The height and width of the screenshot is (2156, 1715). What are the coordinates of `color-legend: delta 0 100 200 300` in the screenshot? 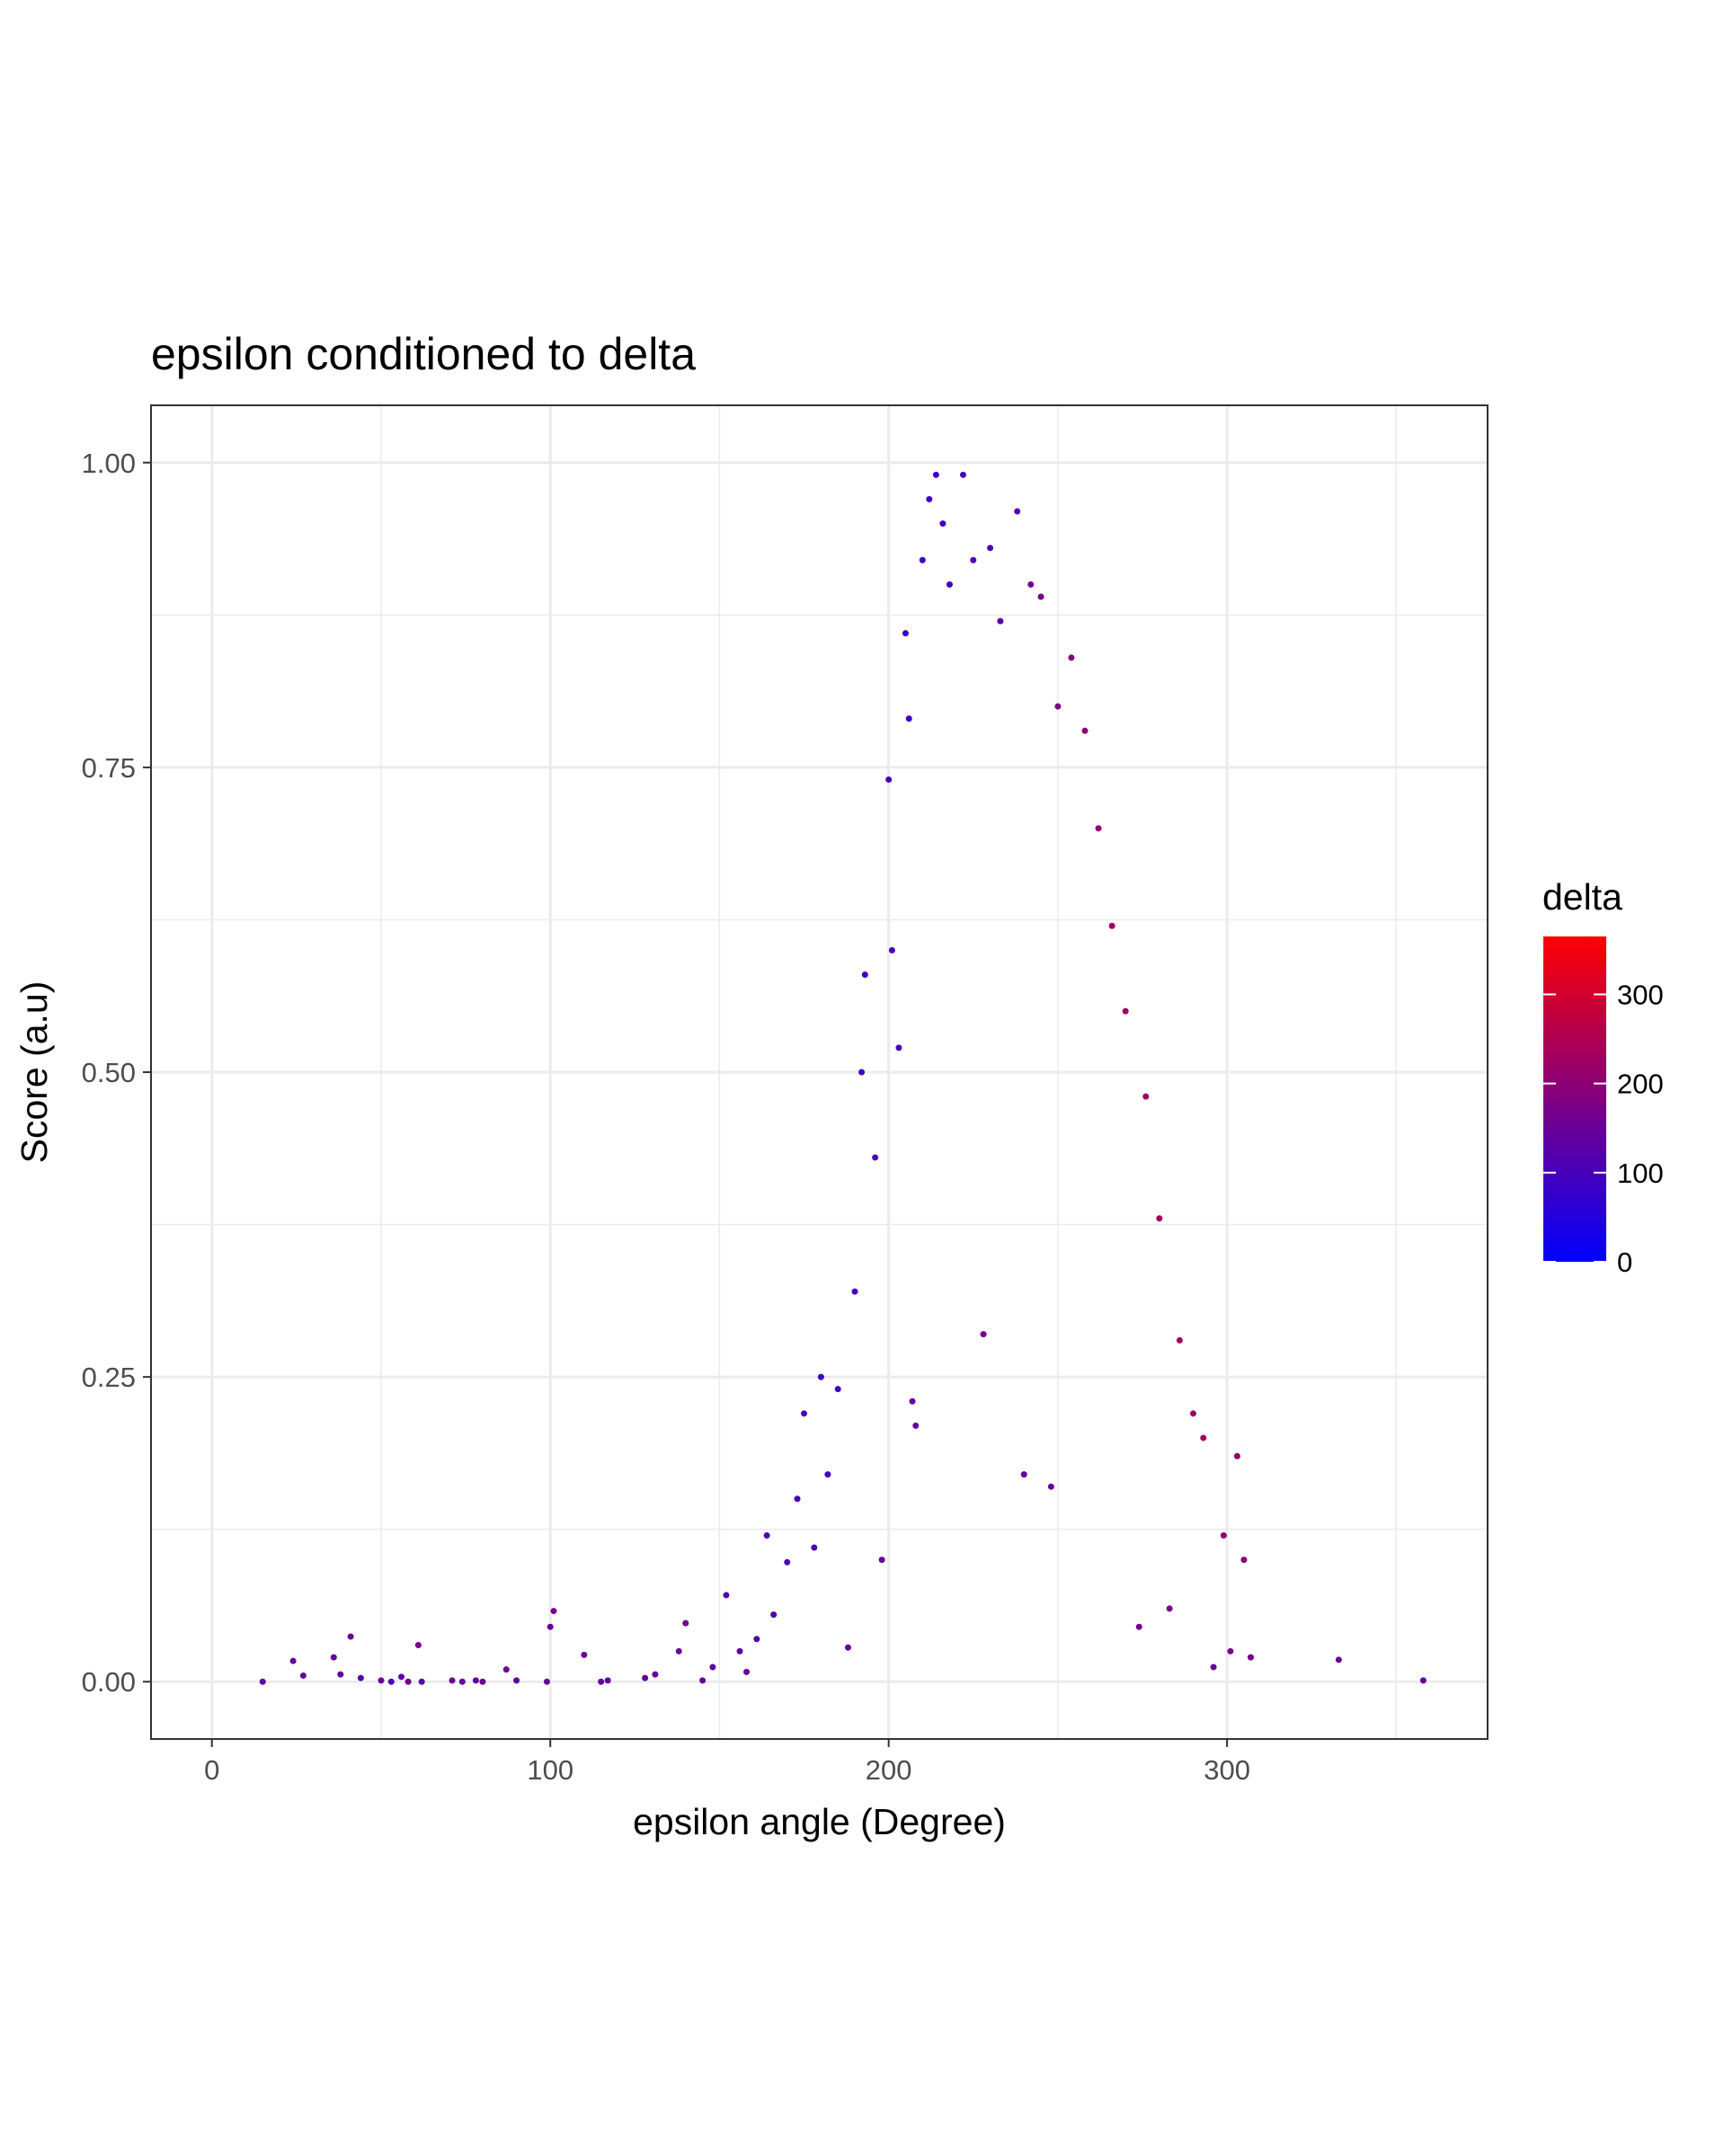 It's located at (1603, 1077).